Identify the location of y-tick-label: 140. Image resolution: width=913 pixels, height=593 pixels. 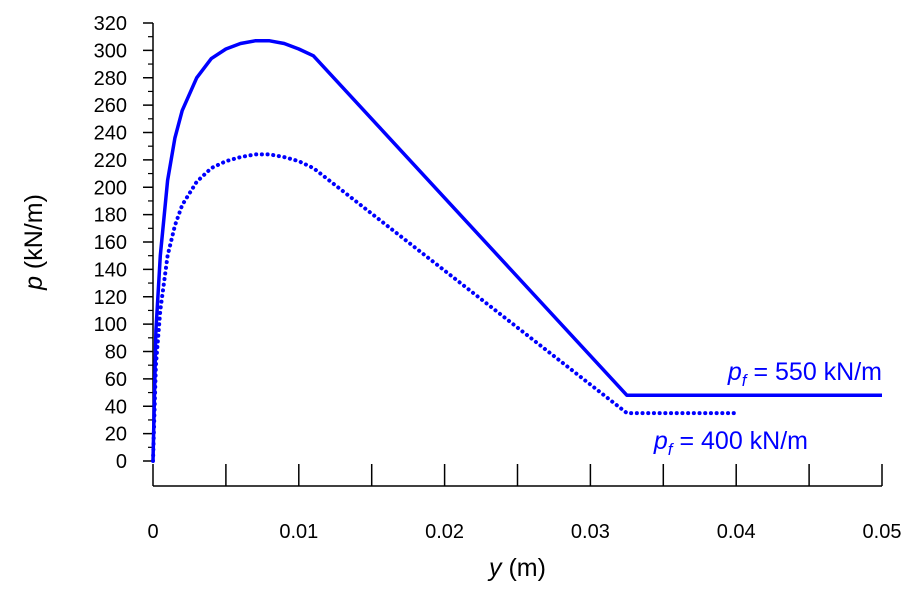
(110, 270).